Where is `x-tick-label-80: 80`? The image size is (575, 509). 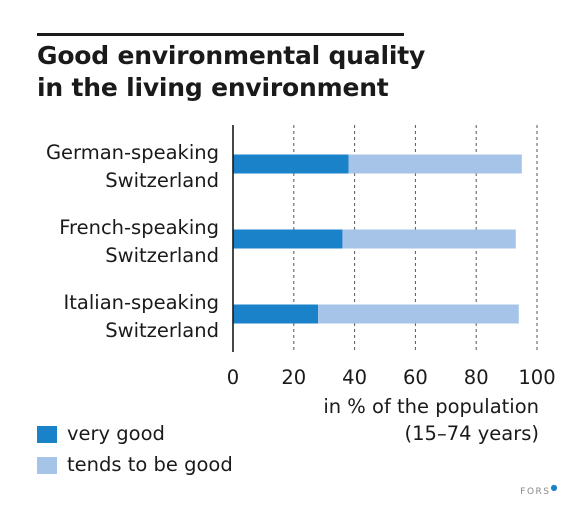 x-tick-label-80: 80 is located at coordinates (476, 377).